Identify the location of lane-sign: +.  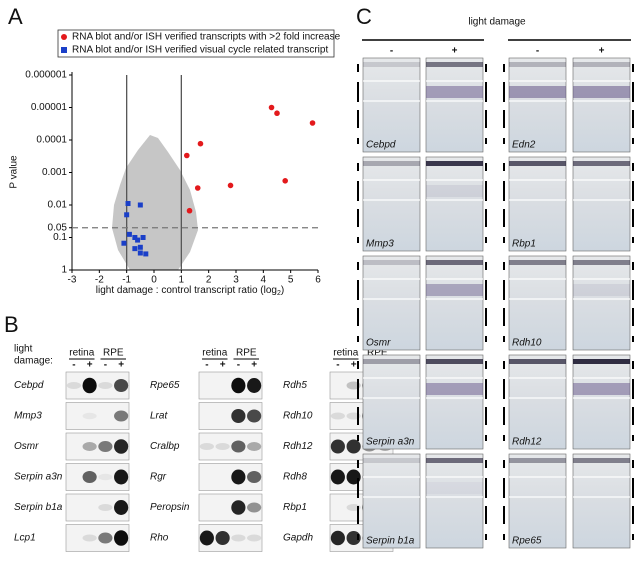
(90, 365).